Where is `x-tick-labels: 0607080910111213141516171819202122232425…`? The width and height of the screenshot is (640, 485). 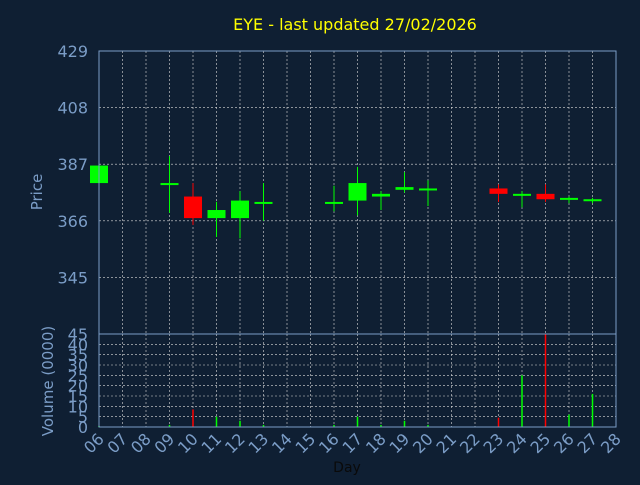 x-tick-labels: 0607080910111213141516171819202122232425… is located at coordinates (352, 443).